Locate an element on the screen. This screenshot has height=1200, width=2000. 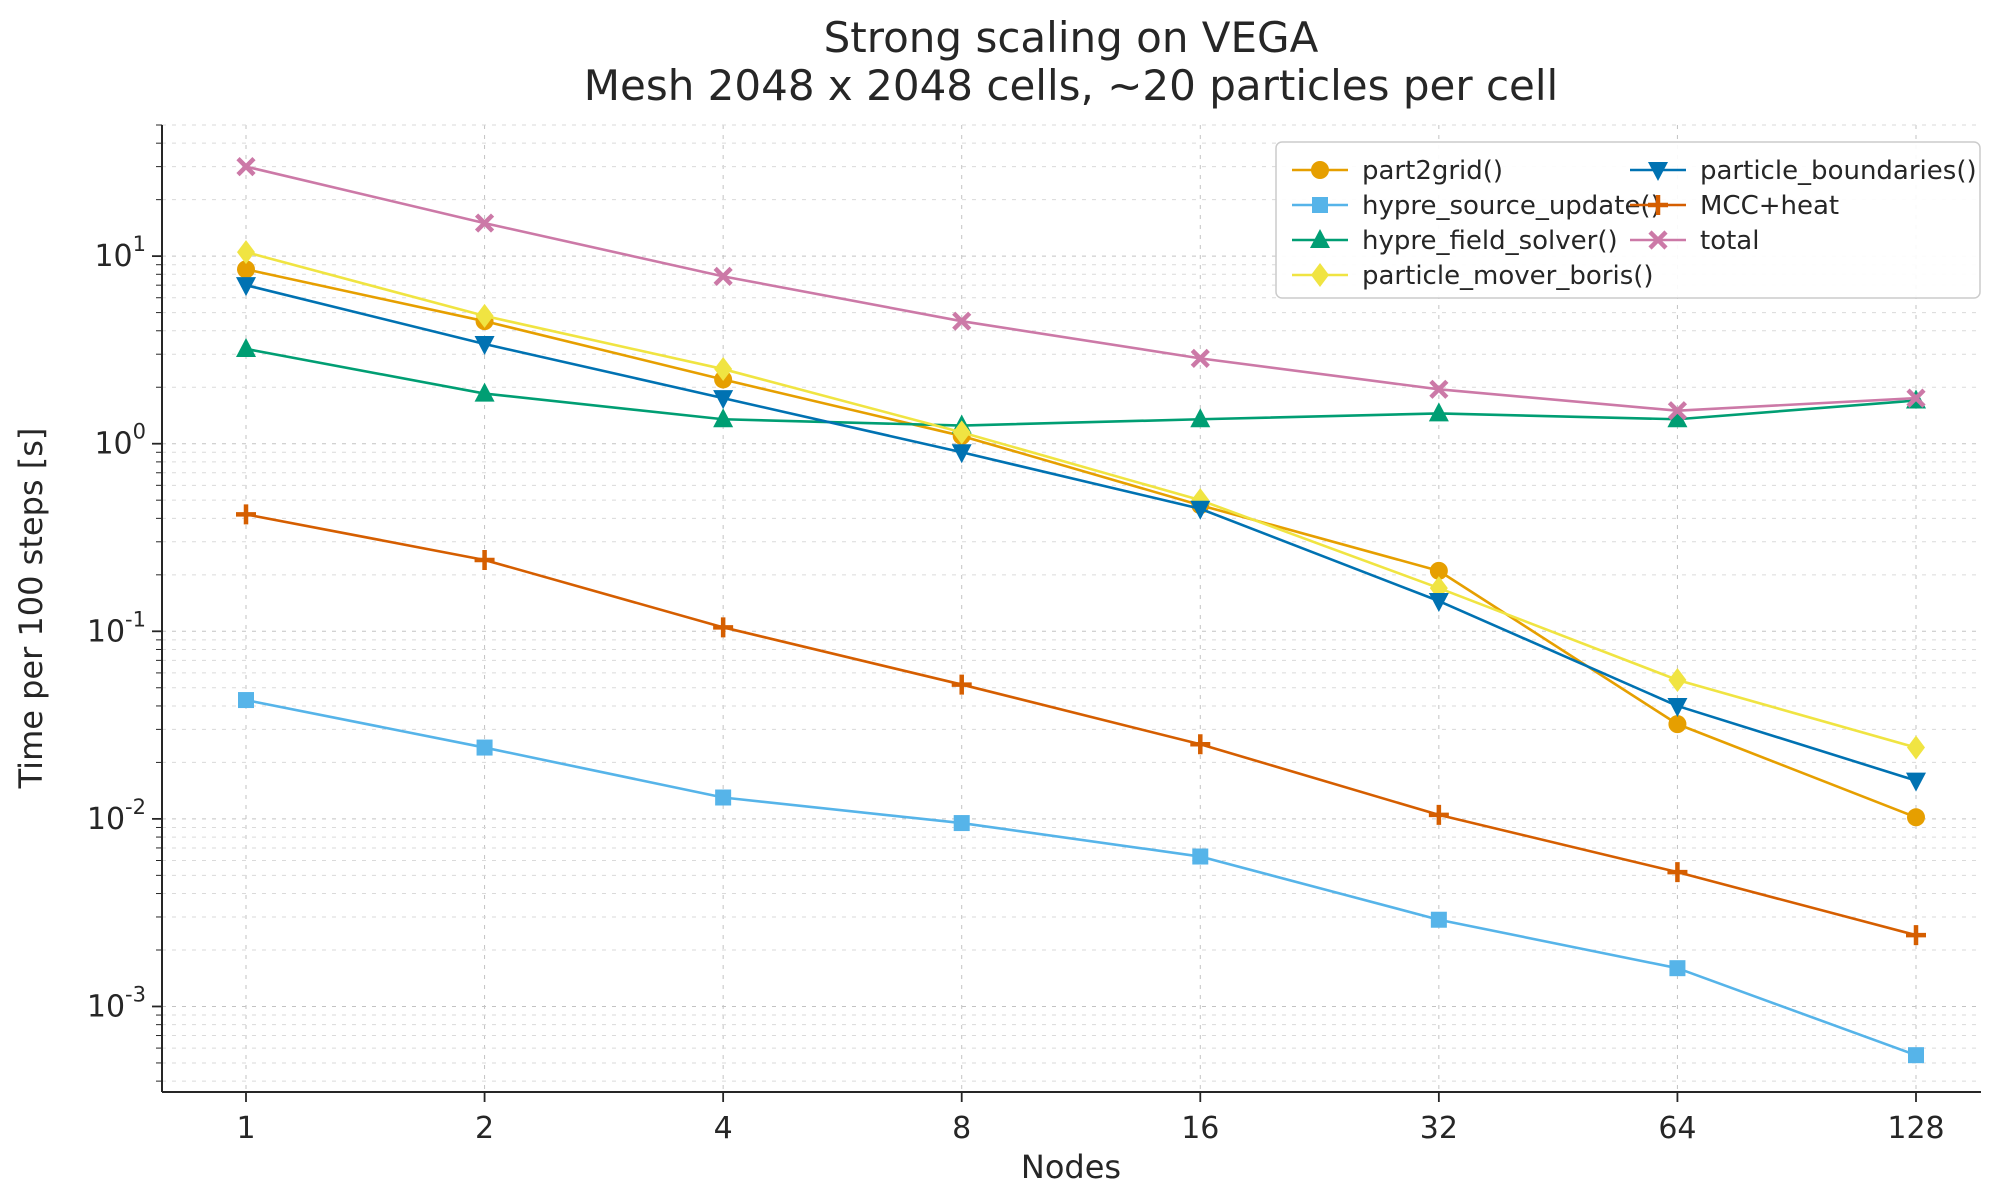
legend-item-total: total is located at coordinates (1694, 241).